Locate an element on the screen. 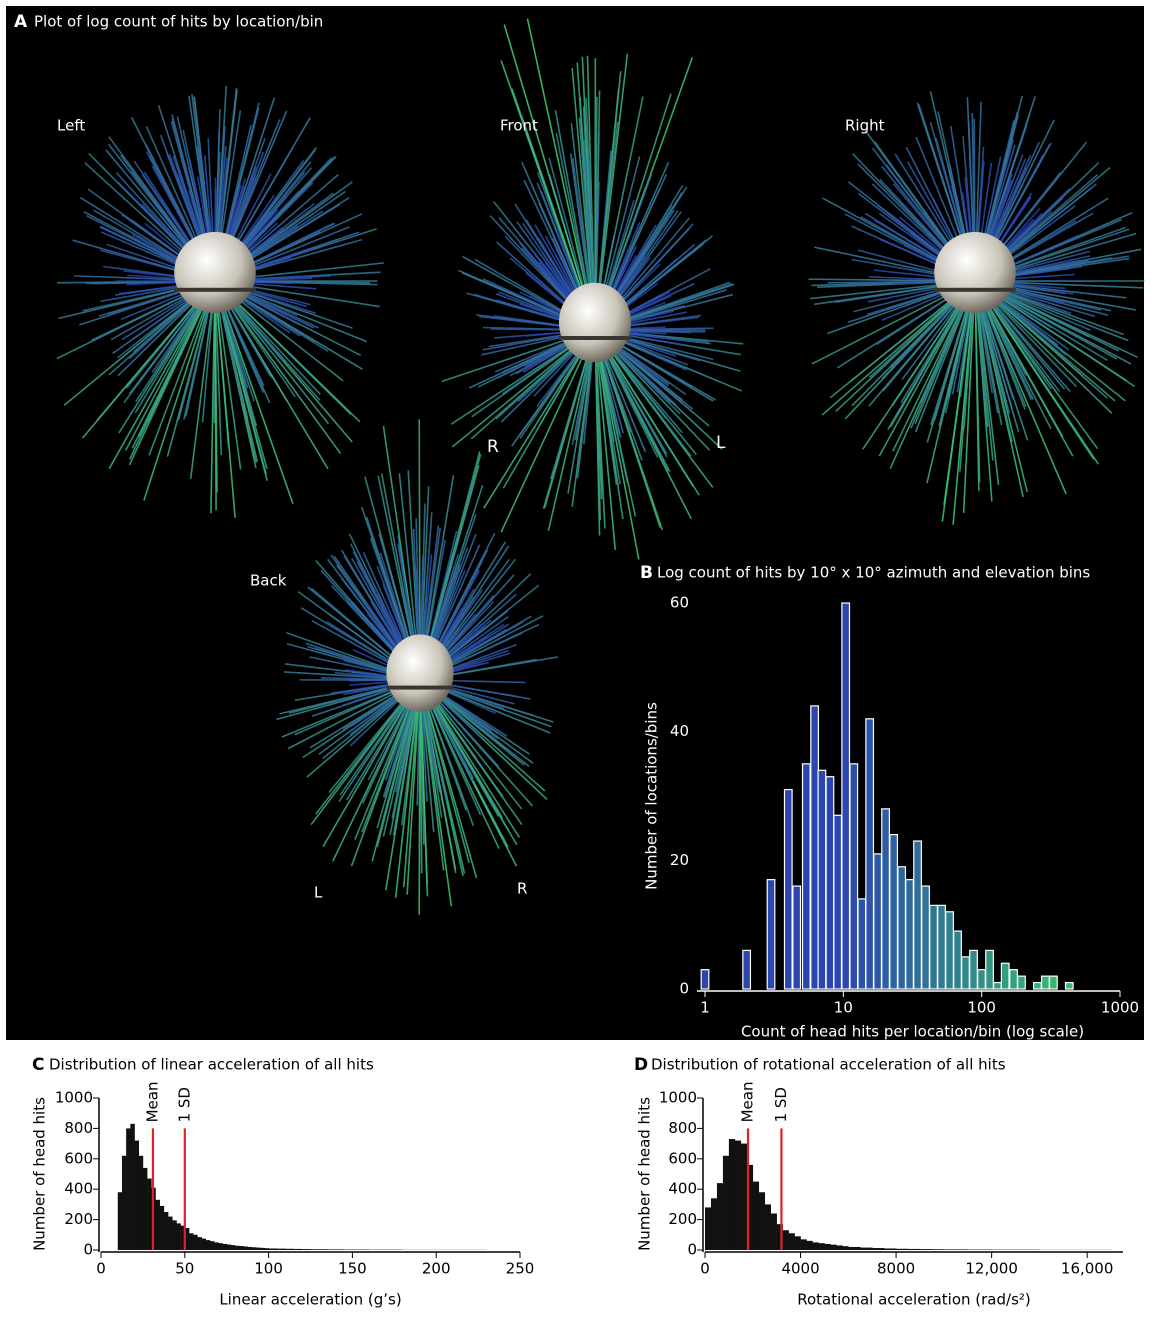 The height and width of the screenshot is (1317, 1151). x-tick-label: 250 is located at coordinates (520, 1269).